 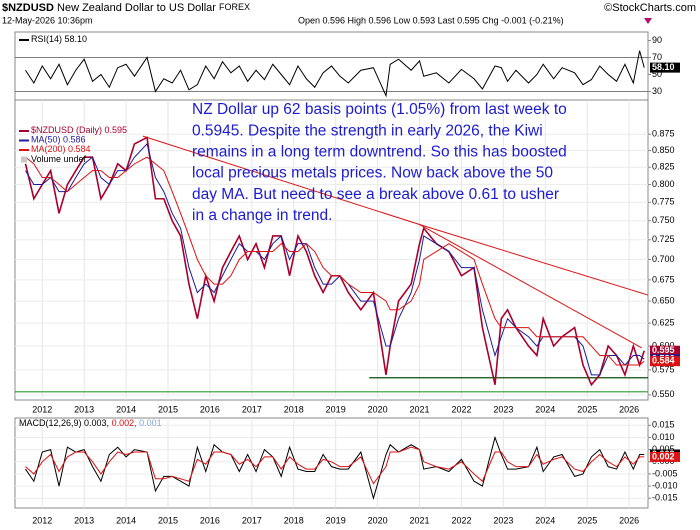 I want to click on exchange: FOREX, so click(x=234, y=7).